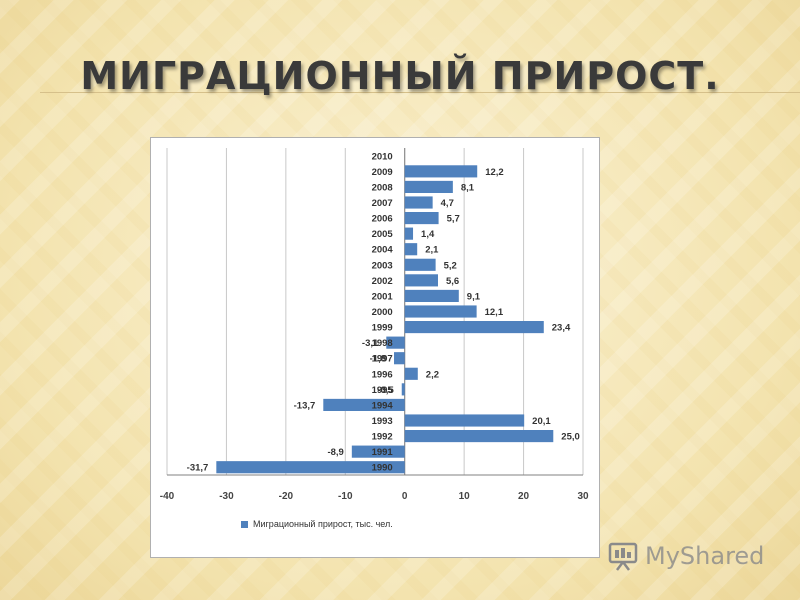  Describe the element at coordinates (400, 76) in the screenshot. I see `slide-title: МИГРАЦИОННЫЙ ПРИРОСТ.` at that location.